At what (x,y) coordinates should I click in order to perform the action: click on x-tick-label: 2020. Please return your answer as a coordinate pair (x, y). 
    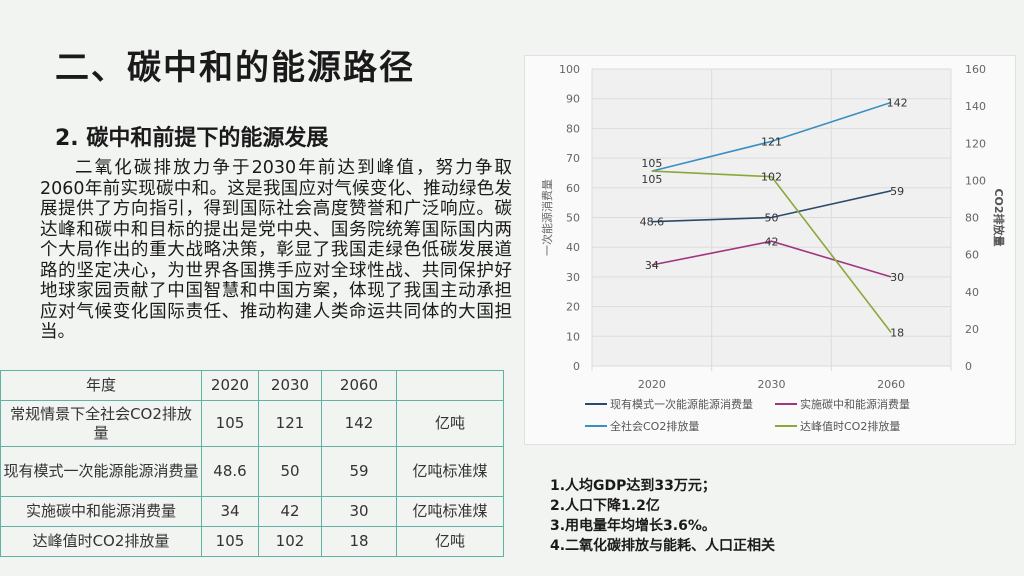
    Looking at the image, I should click on (652, 384).